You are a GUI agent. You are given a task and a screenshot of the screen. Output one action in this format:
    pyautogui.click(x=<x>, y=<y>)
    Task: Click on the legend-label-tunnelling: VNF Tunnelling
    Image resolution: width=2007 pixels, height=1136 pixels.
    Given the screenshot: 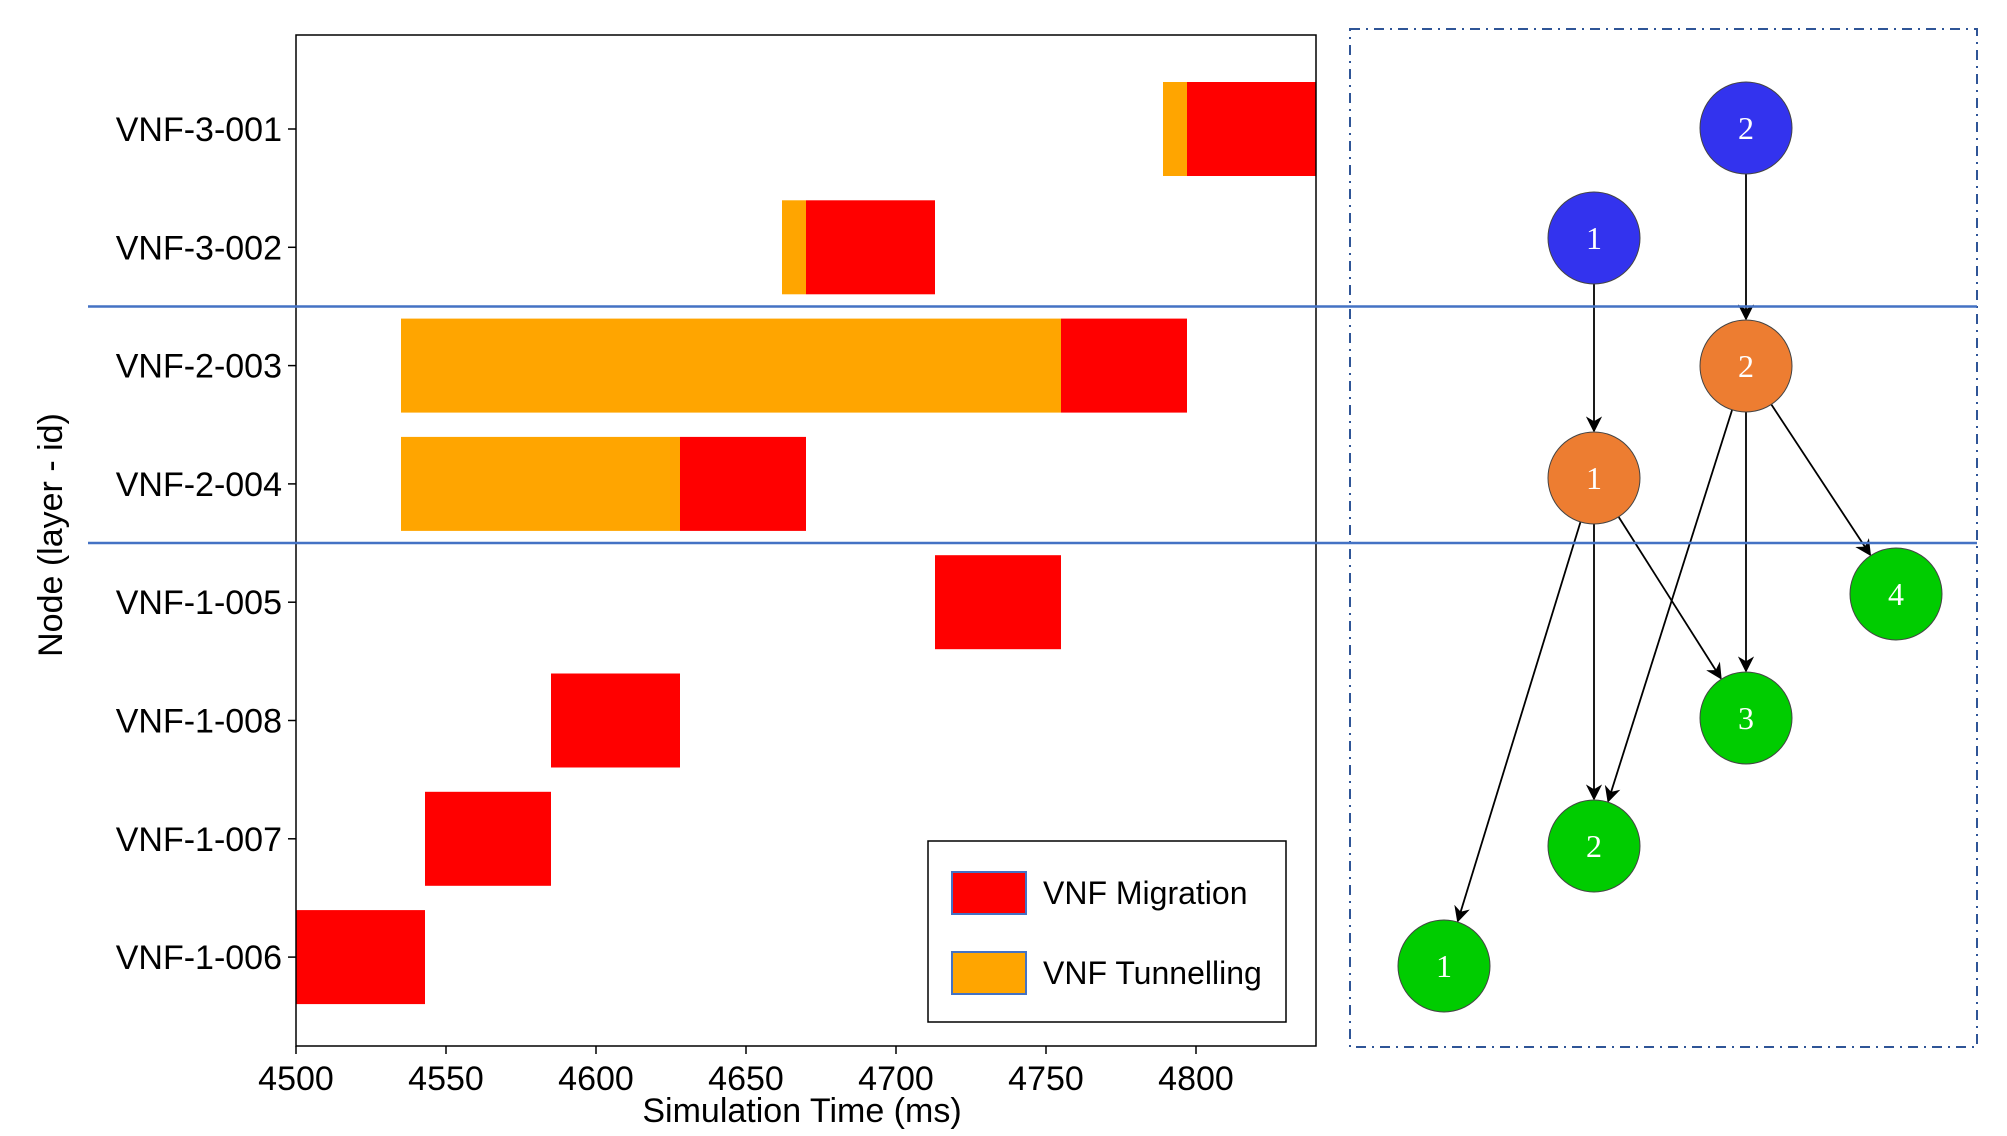 What is the action you would take?
    pyautogui.click(x=1152, y=973)
    